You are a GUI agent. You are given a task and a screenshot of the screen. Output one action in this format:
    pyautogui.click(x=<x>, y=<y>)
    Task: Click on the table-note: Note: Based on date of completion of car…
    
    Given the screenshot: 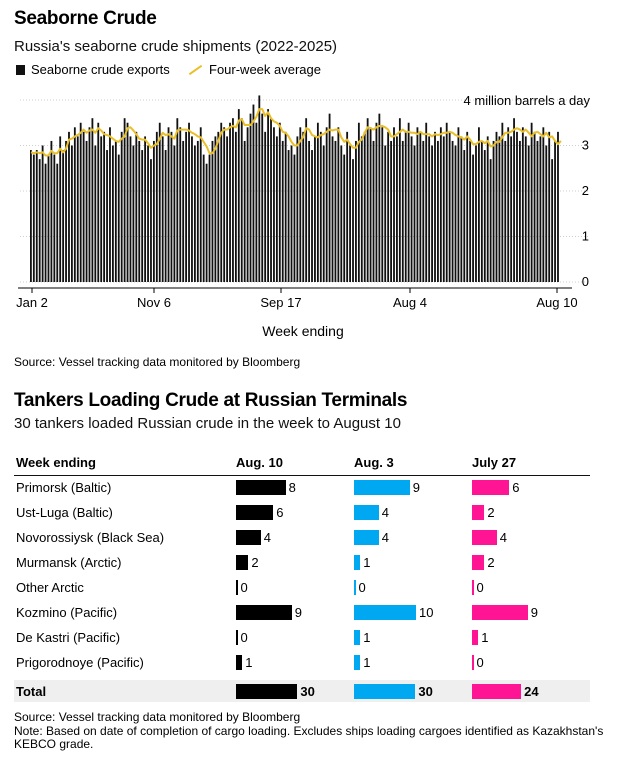 What is the action you would take?
    pyautogui.click(x=309, y=737)
    